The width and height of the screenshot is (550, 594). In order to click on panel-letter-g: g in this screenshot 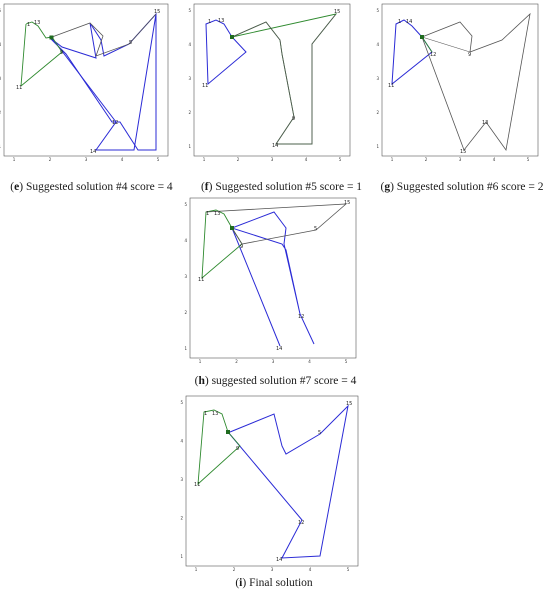, I will do `click(387, 187)`.